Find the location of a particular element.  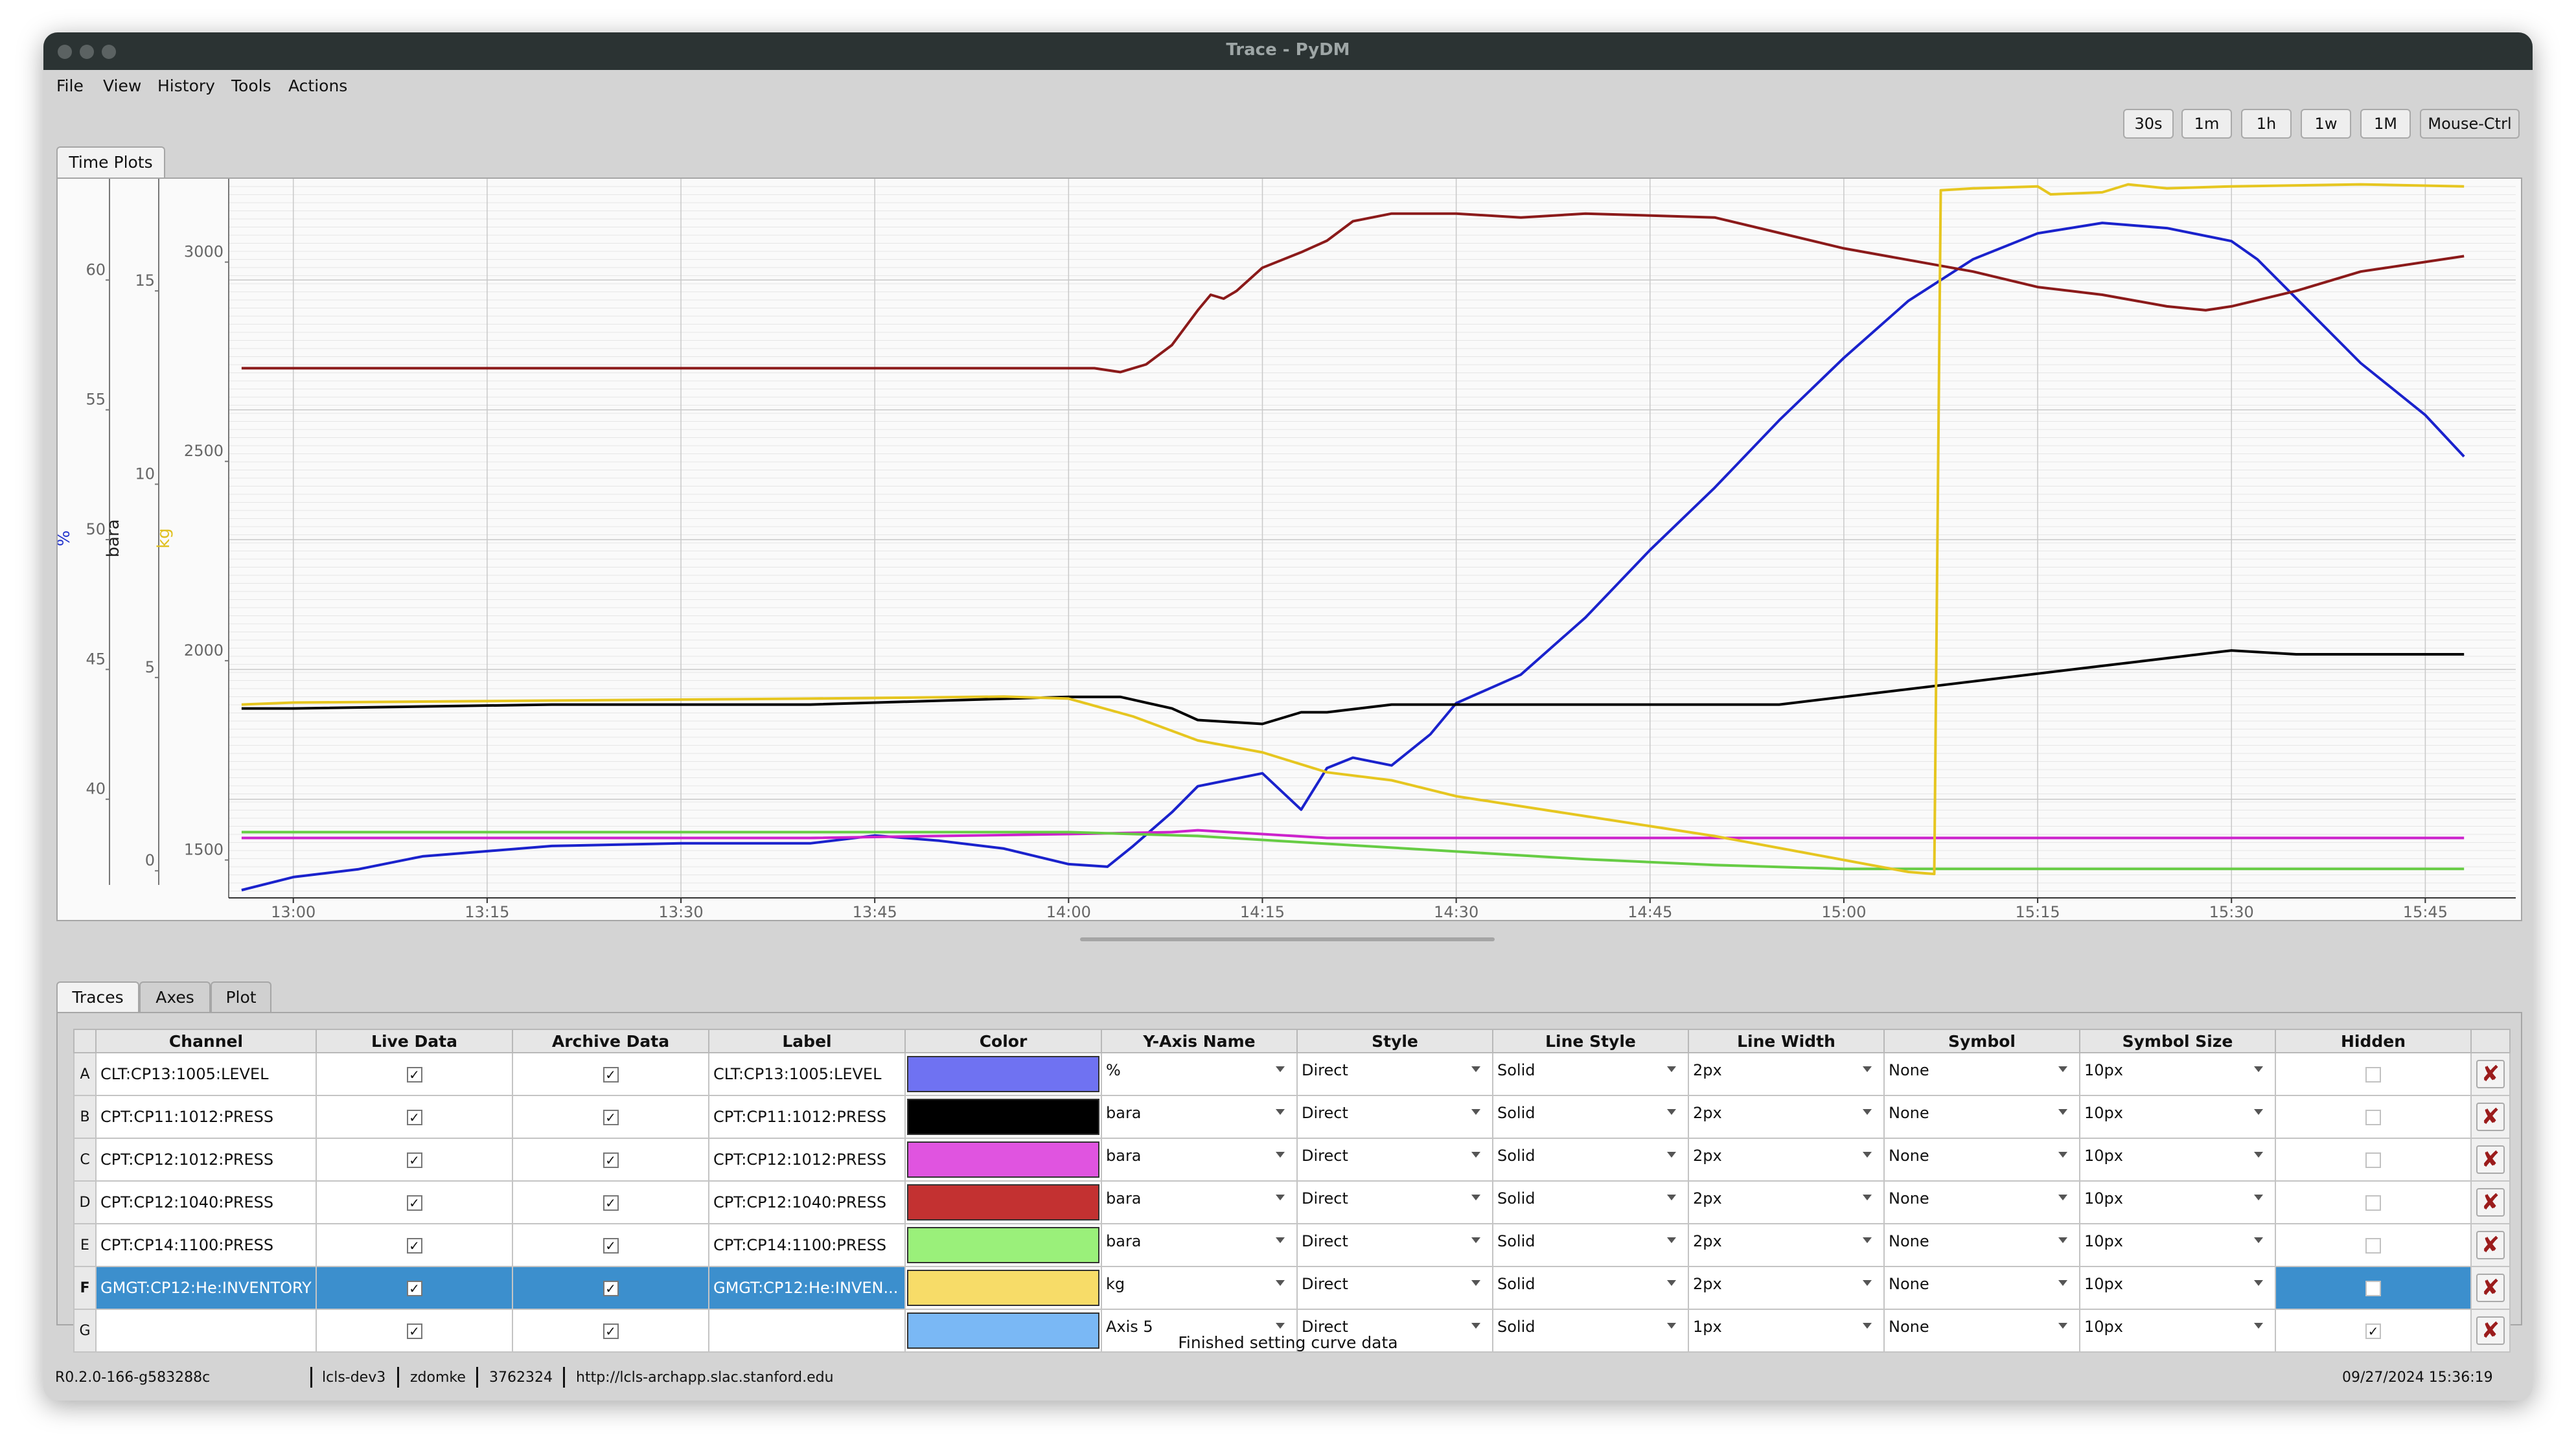

range-30s-button: 30s is located at coordinates (2148, 124).